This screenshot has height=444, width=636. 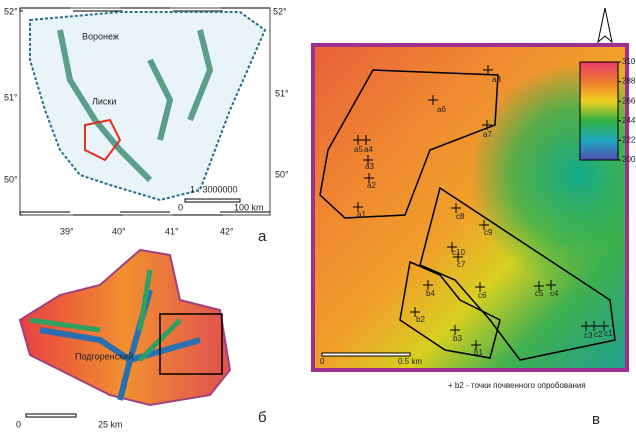 What do you see at coordinates (358, 149) in the screenshot?
I see `sample-label: a5` at bounding box center [358, 149].